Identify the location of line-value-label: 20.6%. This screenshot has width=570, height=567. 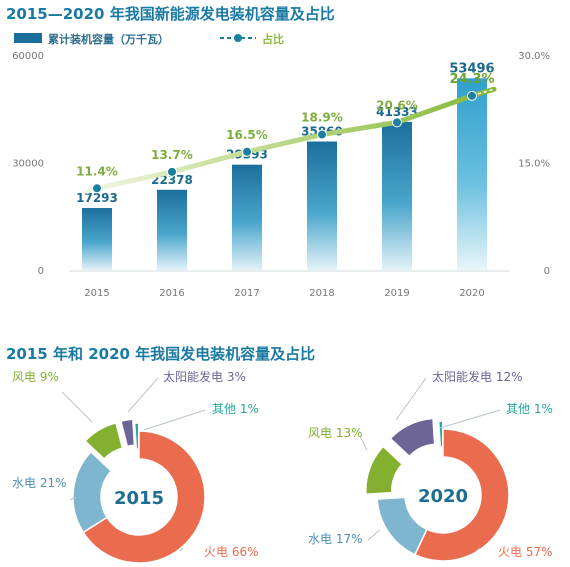
(397, 105).